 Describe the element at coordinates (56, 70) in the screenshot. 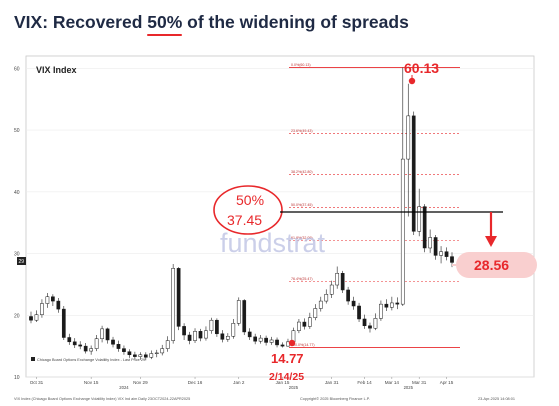

I see `panel-title: VIX Index` at that location.